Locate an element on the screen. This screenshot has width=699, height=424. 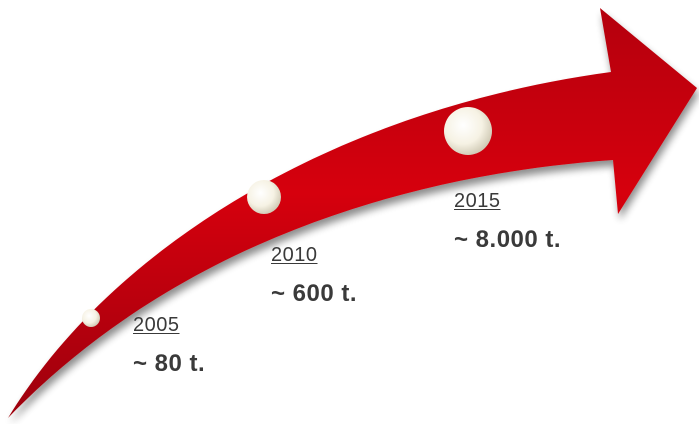
milestone-year: 2010 is located at coordinates (294, 255).